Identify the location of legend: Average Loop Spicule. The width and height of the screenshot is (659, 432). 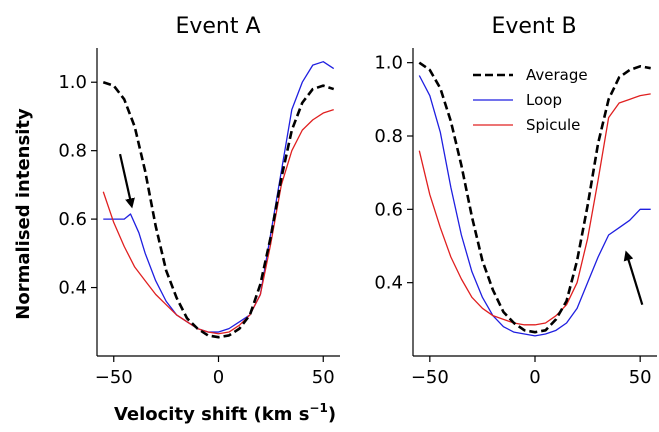
(530, 100).